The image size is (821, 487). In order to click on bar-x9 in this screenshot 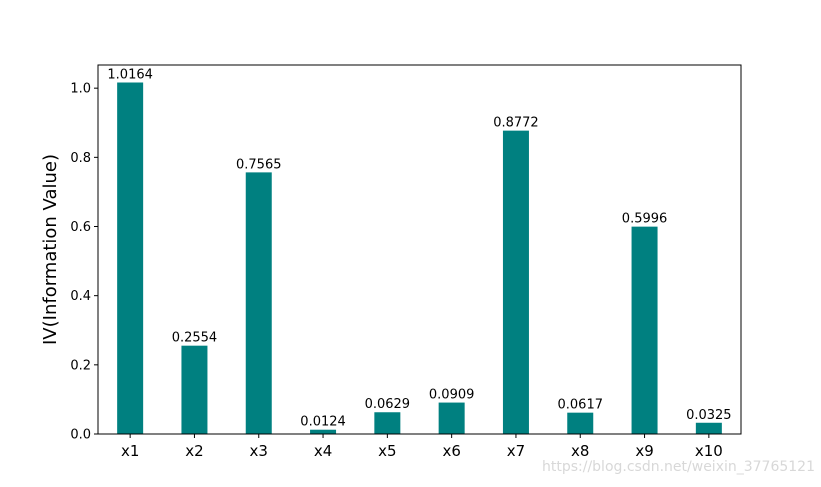, I will do `click(644, 330)`.